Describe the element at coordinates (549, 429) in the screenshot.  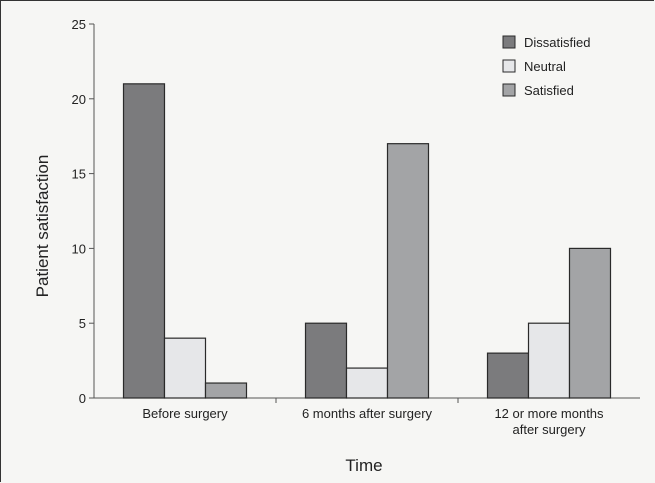
I see `x-tick-label: after surgery` at that location.